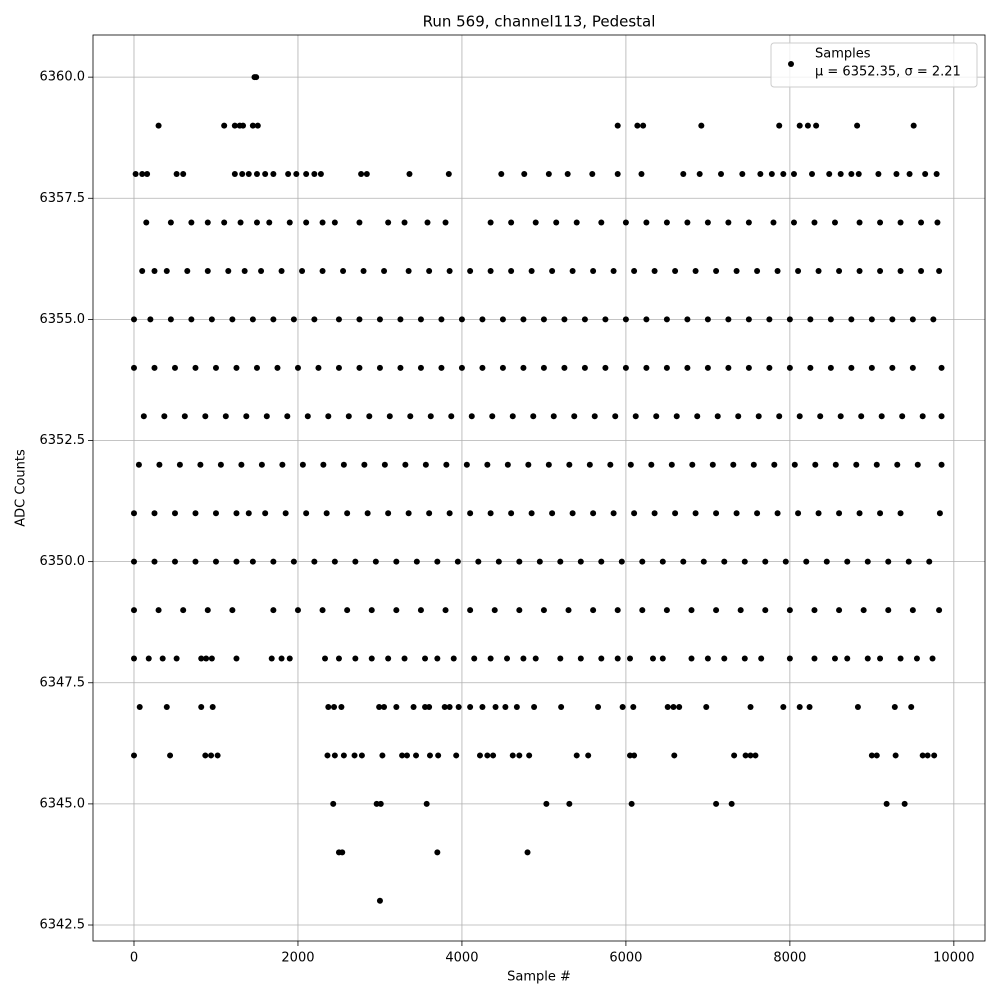  I want to click on x-tick-label: 2000, so click(297, 958).